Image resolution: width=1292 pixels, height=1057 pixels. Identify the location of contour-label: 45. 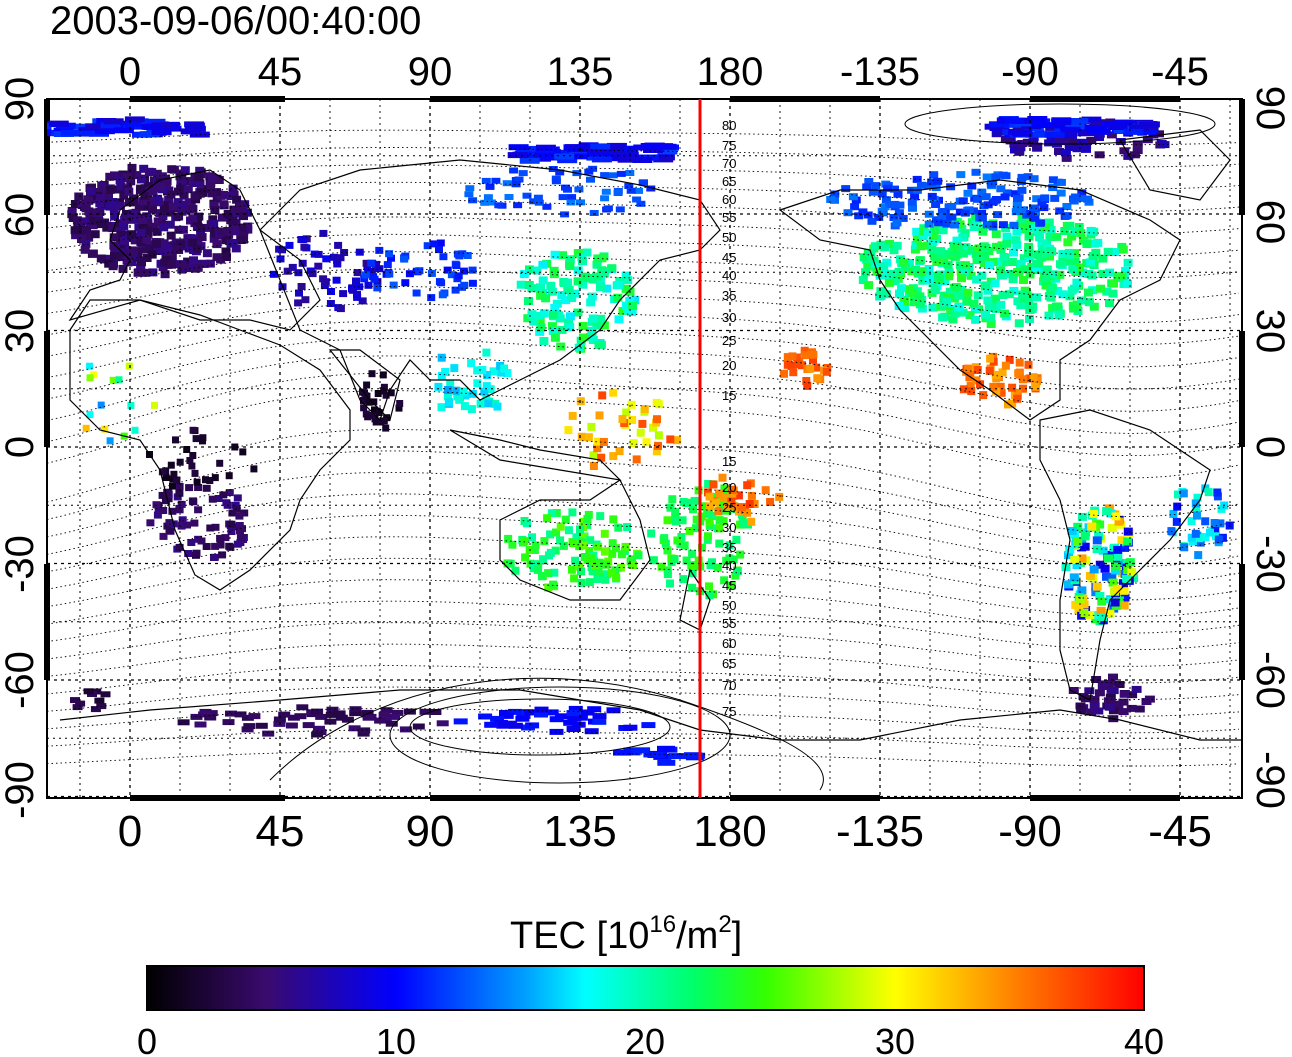
(729, 585).